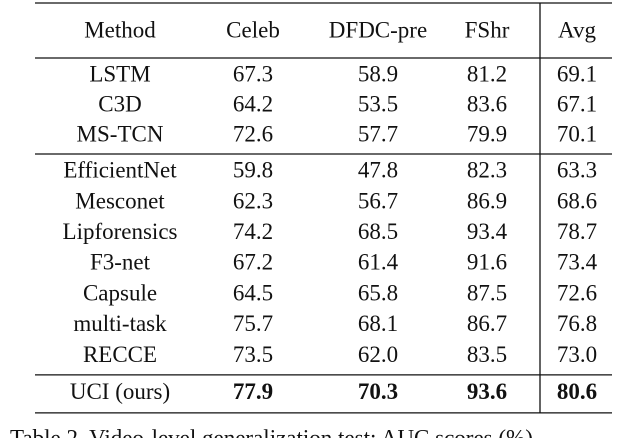 The height and width of the screenshot is (438, 626). Describe the element at coordinates (378, 200) in the screenshot. I see `score-cell: 56.7` at that location.